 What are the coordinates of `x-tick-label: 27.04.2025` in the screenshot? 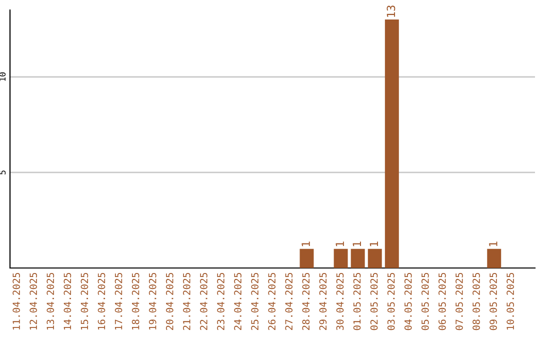 It's located at (289, 301).